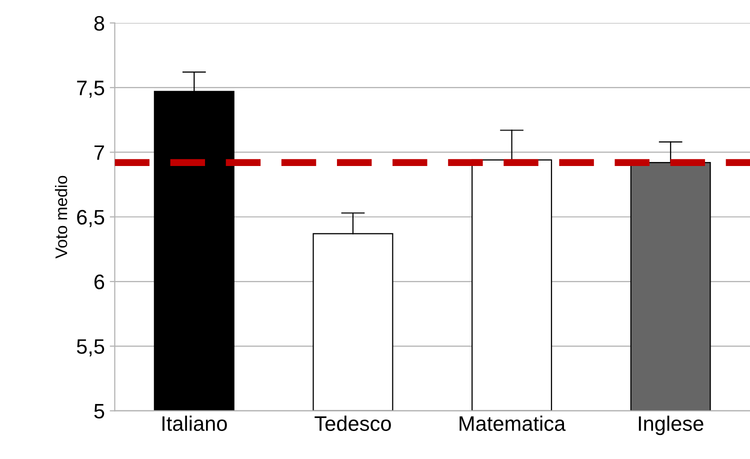 Image resolution: width=750 pixels, height=459 pixels. I want to click on x-tick-label: Tedesco, so click(352, 423).